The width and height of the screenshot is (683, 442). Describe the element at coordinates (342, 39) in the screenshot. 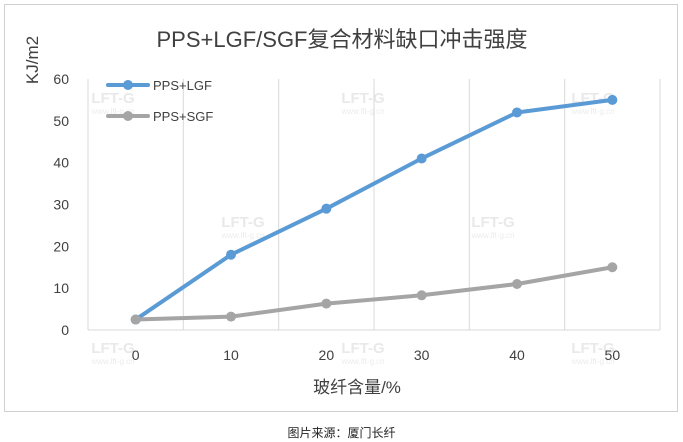

I see `chart-title: PPS+LGF/SGF复合材料缺口冲击强度` at that location.